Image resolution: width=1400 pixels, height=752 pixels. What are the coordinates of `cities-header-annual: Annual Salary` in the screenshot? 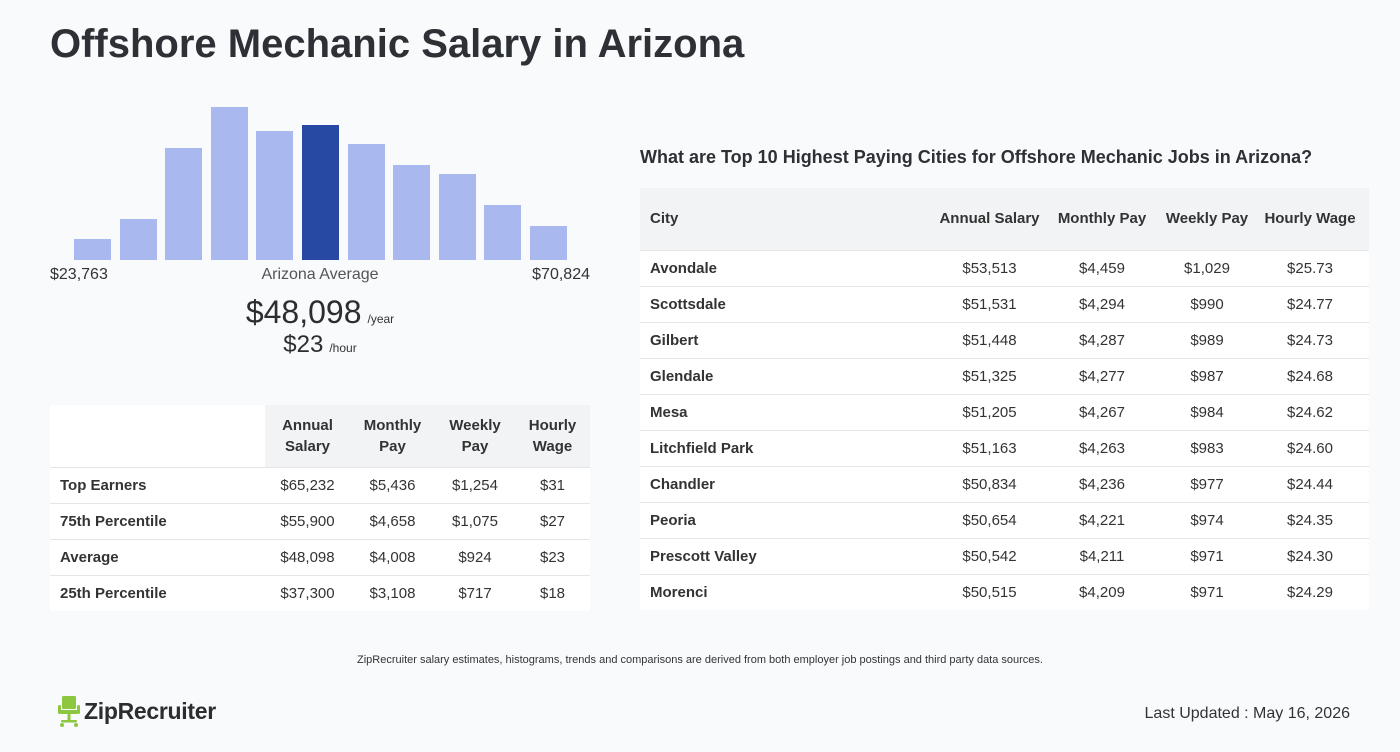 It's located at (989, 219).